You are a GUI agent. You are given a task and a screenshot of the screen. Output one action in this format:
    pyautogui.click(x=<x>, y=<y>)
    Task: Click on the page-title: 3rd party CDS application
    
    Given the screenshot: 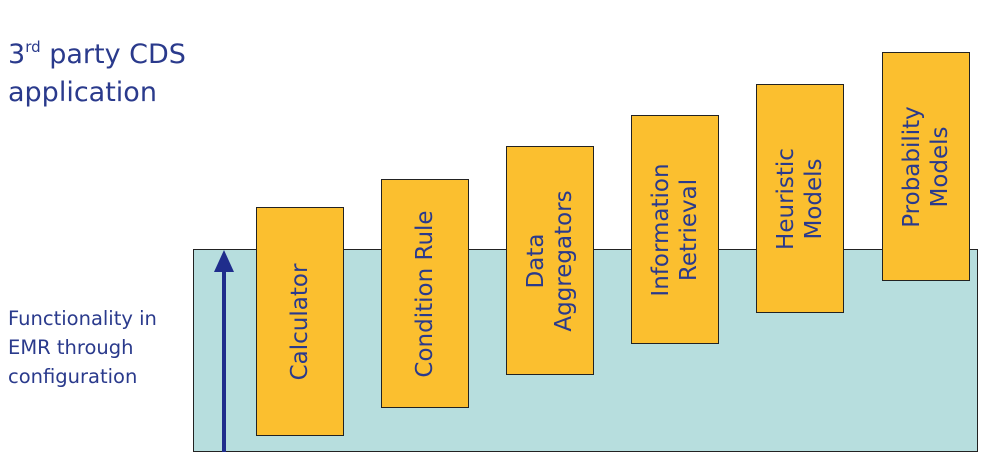 What is the action you would take?
    pyautogui.click(x=97, y=74)
    